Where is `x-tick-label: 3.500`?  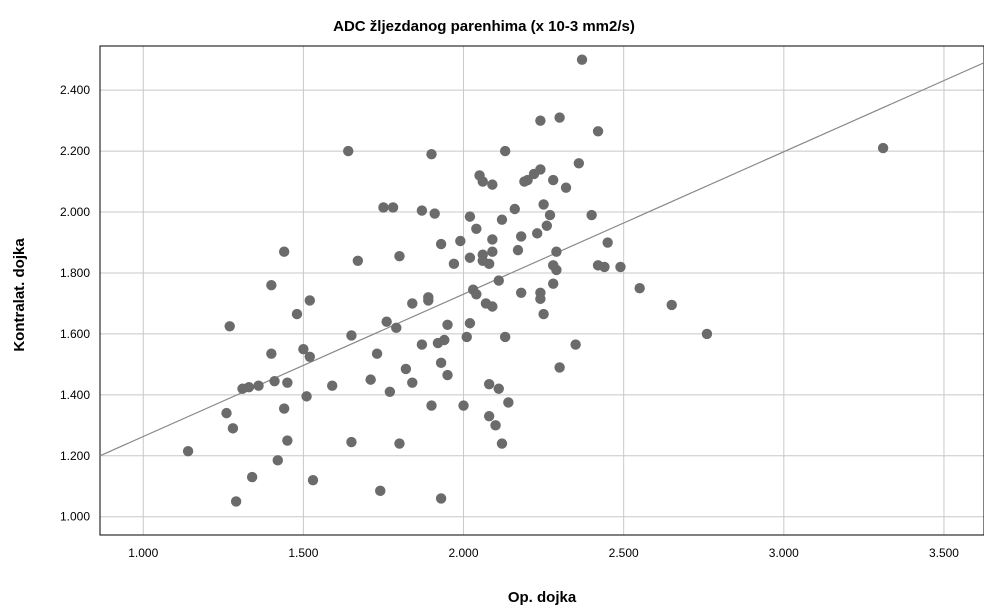
x-tick-label: 3.500 is located at coordinates (944, 553).